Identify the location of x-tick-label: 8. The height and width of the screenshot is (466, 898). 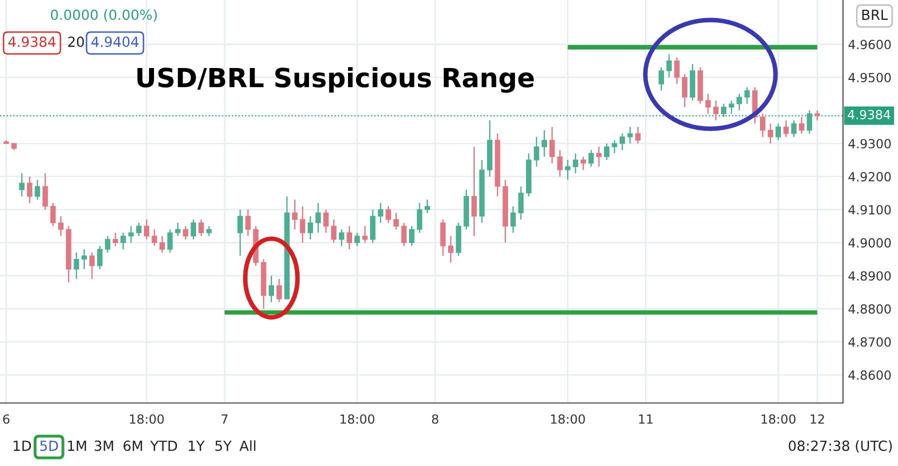
(435, 419).